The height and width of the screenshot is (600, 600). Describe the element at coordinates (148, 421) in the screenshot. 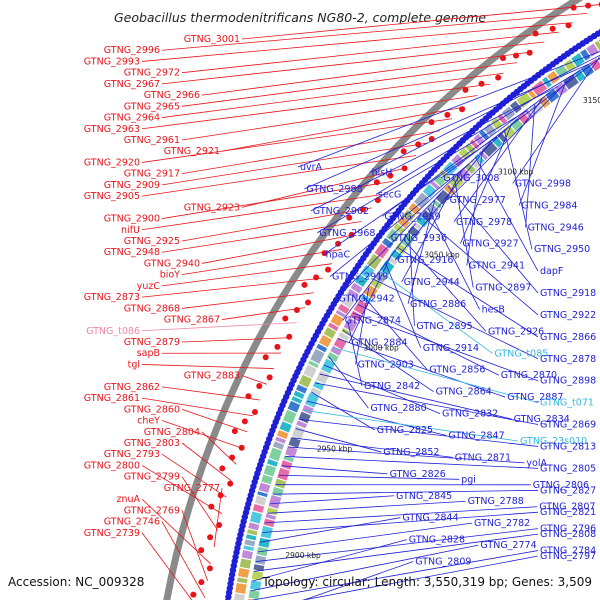

I see `forward-gene-label: cheY` at that location.